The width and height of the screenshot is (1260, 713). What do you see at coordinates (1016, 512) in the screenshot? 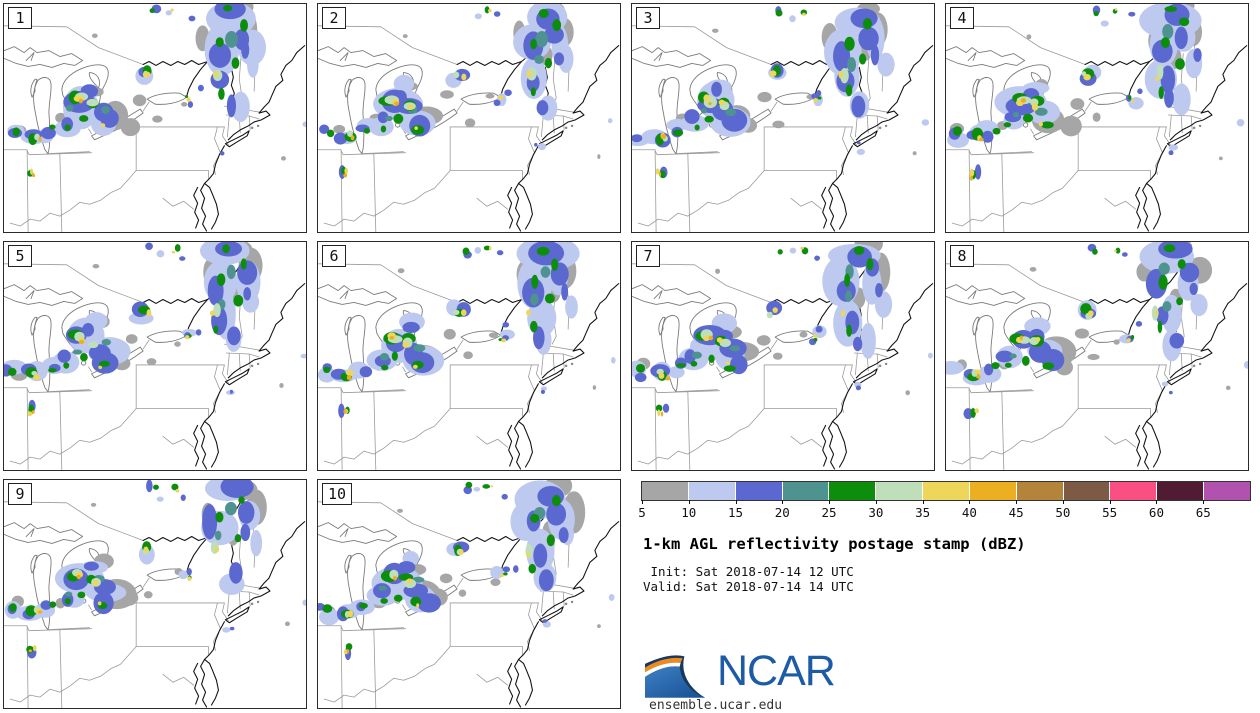
I see `colorbar-tick-label: 45` at bounding box center [1016, 512].